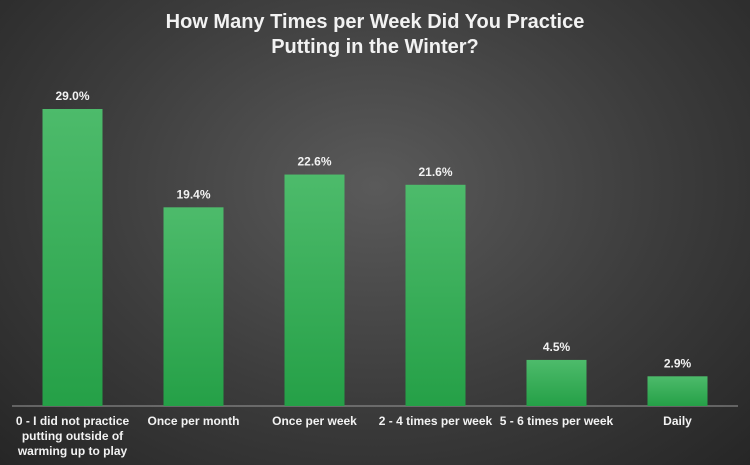 The image size is (750, 465). What do you see at coordinates (435, 172) in the screenshot?
I see `value-label: 21.6%` at bounding box center [435, 172].